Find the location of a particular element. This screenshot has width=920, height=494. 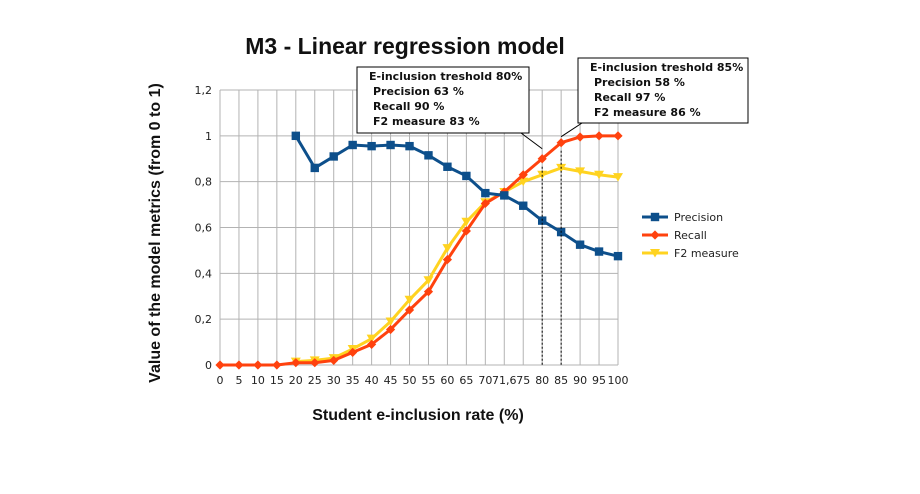

legend-label: F2 measure is located at coordinates (706, 253).